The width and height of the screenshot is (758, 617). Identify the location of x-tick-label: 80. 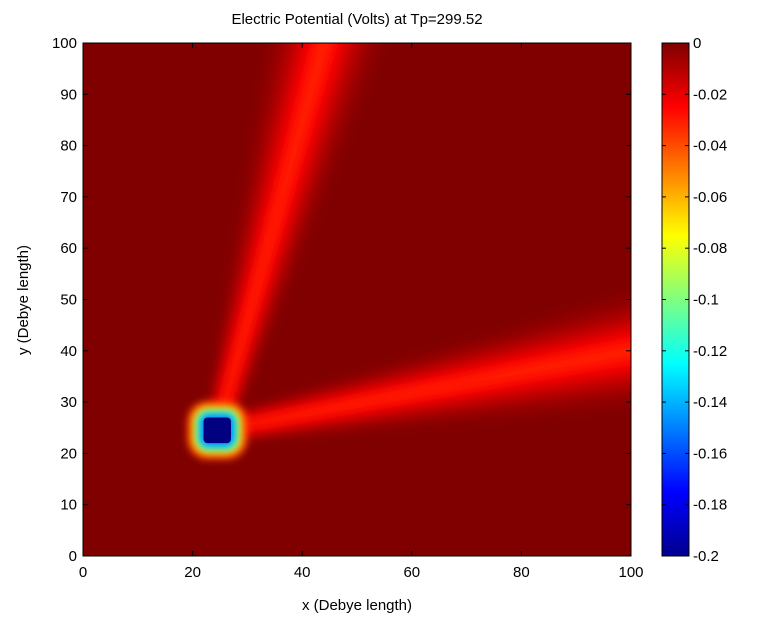
(521, 572).